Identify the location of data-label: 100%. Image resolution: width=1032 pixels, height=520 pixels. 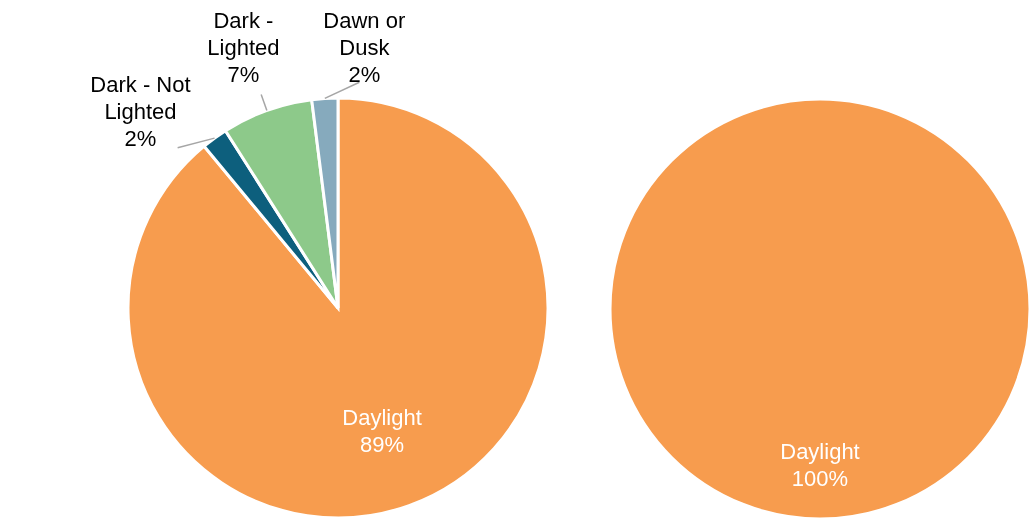
(820, 478).